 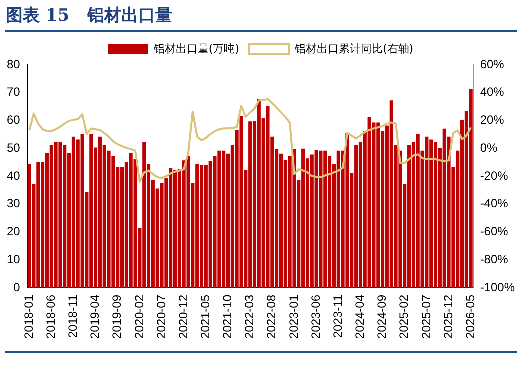 What do you see at coordinates (196, 49) in the screenshot?
I see `legend-label: 铝材出口量(万吨)` at bounding box center [196, 49].